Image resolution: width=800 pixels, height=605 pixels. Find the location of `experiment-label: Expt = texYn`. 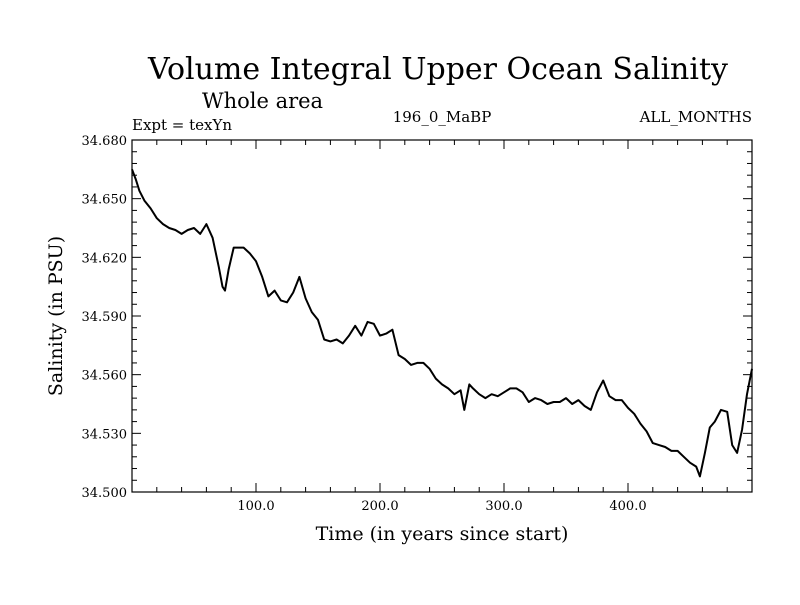

experiment-label: Expt = texYn is located at coordinates (182, 125).